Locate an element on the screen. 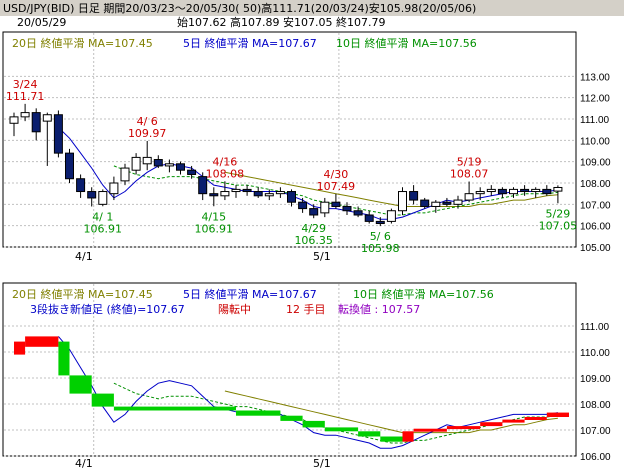  annotation-price: 107.05 is located at coordinates (558, 225).